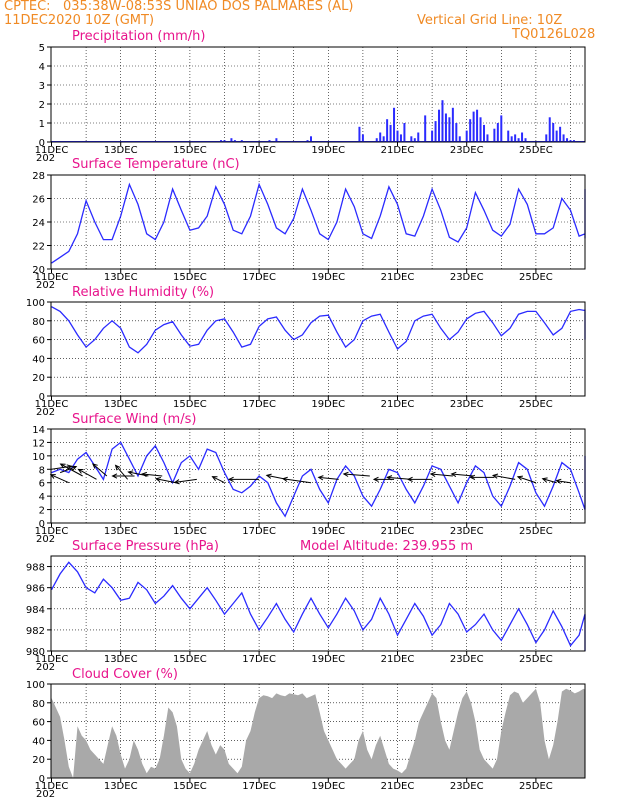 This screenshot has height=800, width=618. What do you see at coordinates (121, 277) in the screenshot?
I see `temperature-xtick-label: 13DEC` at bounding box center [121, 277].